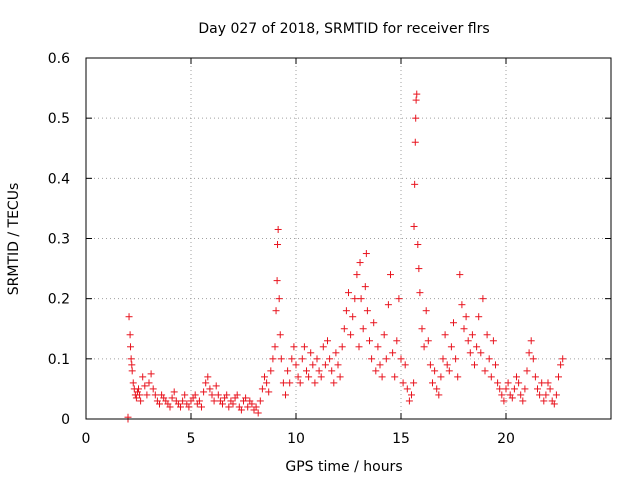  What do you see at coordinates (86, 439) in the screenshot?
I see `x-tick-label: 0` at bounding box center [86, 439].